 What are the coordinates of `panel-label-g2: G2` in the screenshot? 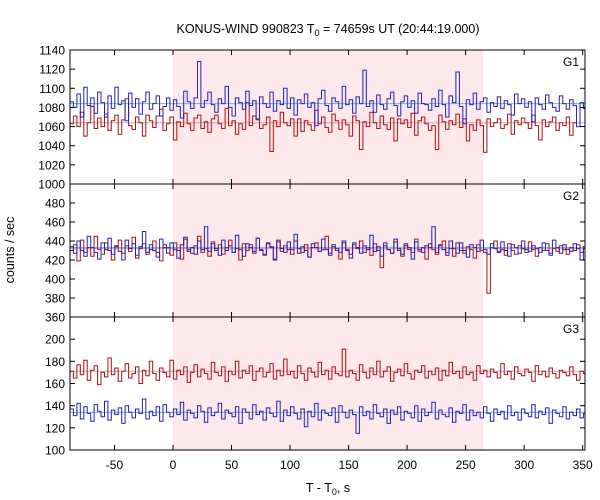 It's located at (571, 196).